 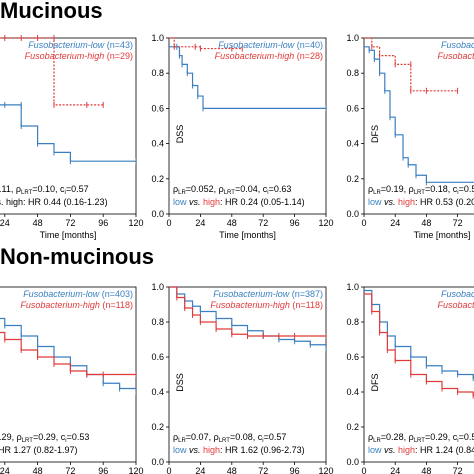 What do you see at coordinates (457, 45) in the screenshot?
I see `legend-label: Fusobacterium-low` at bounding box center [457, 45].